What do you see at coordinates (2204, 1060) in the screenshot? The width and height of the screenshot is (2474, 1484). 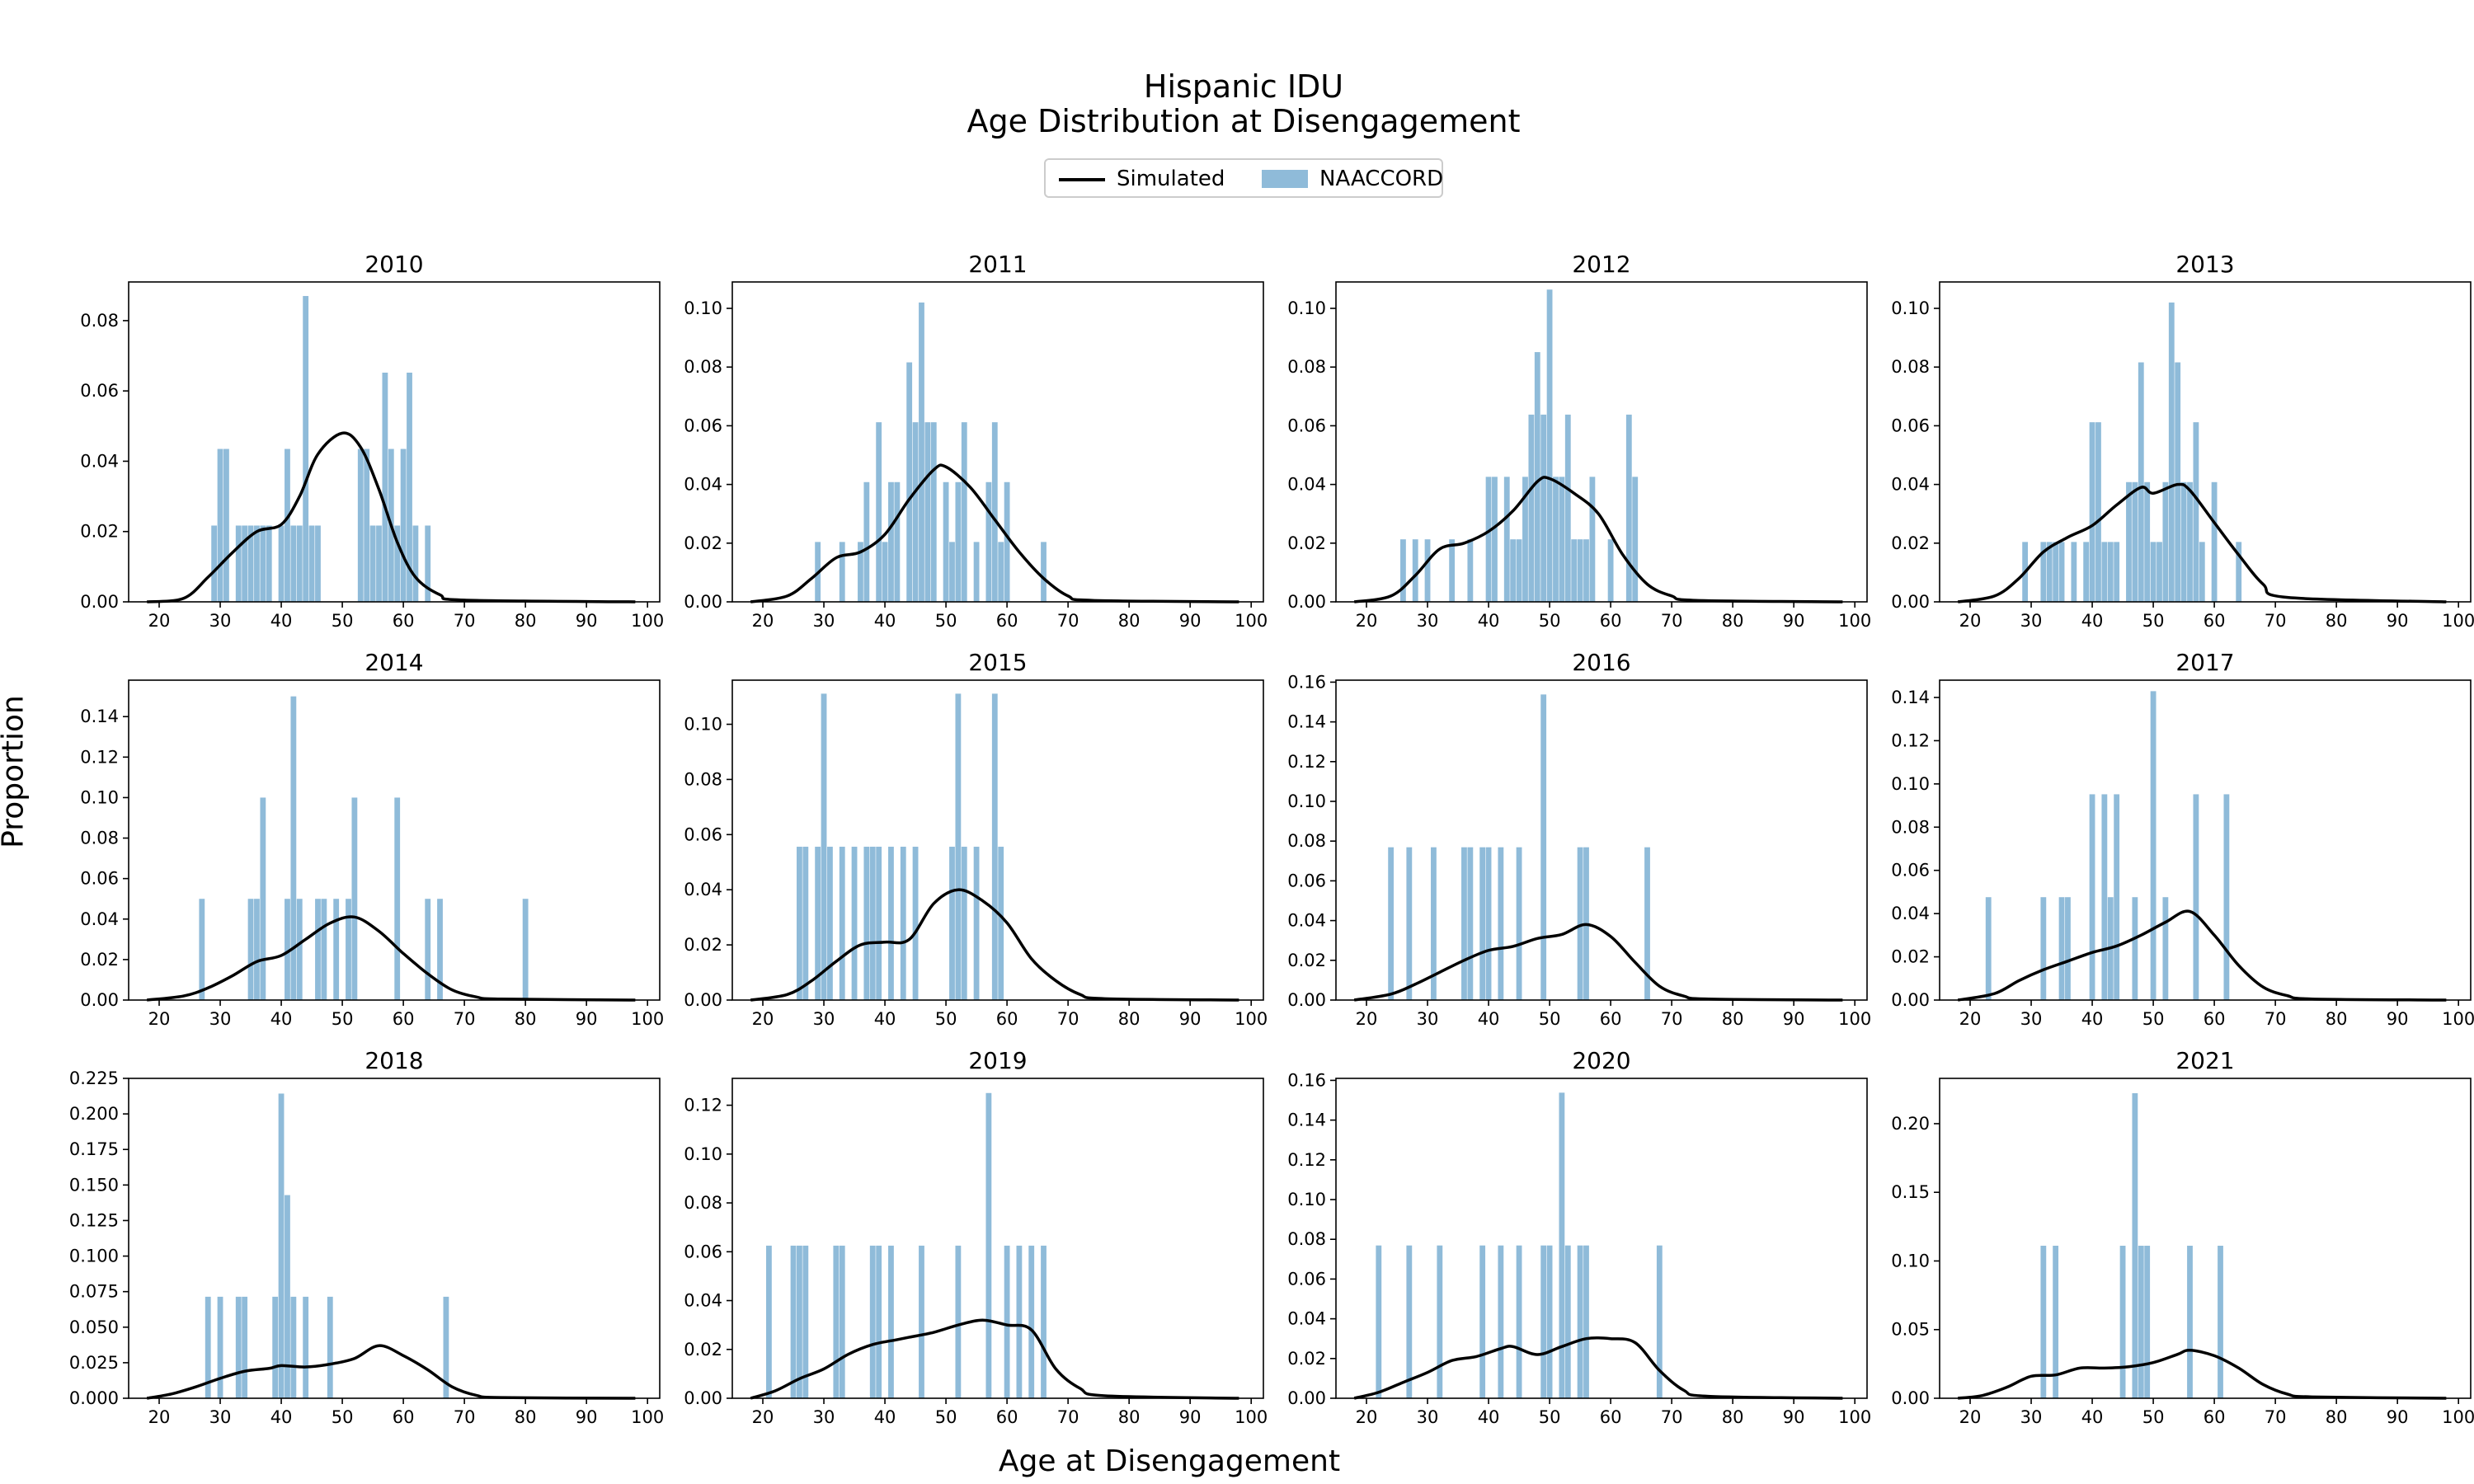 I see `subplot-title: 2021` at bounding box center [2204, 1060].